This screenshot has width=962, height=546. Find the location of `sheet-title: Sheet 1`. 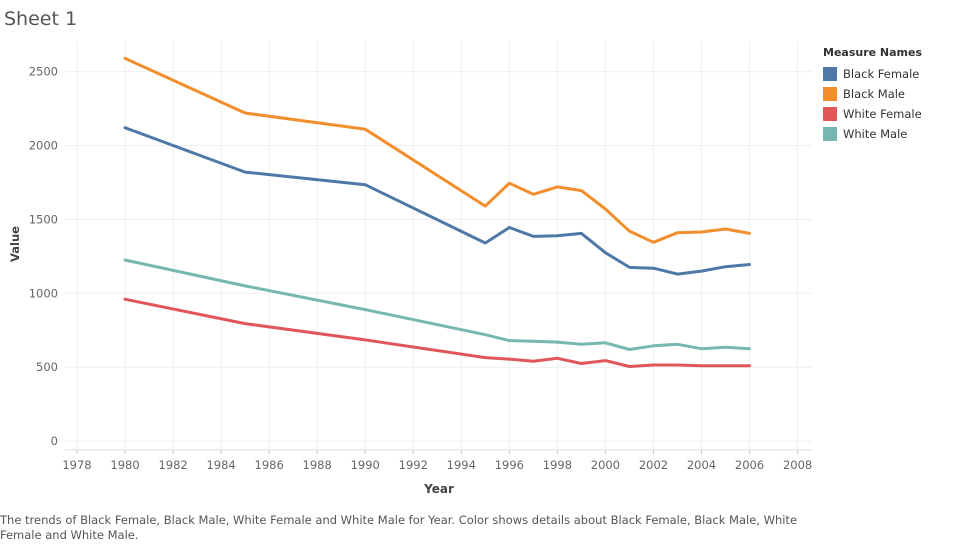

sheet-title: Sheet 1 is located at coordinates (41, 19).